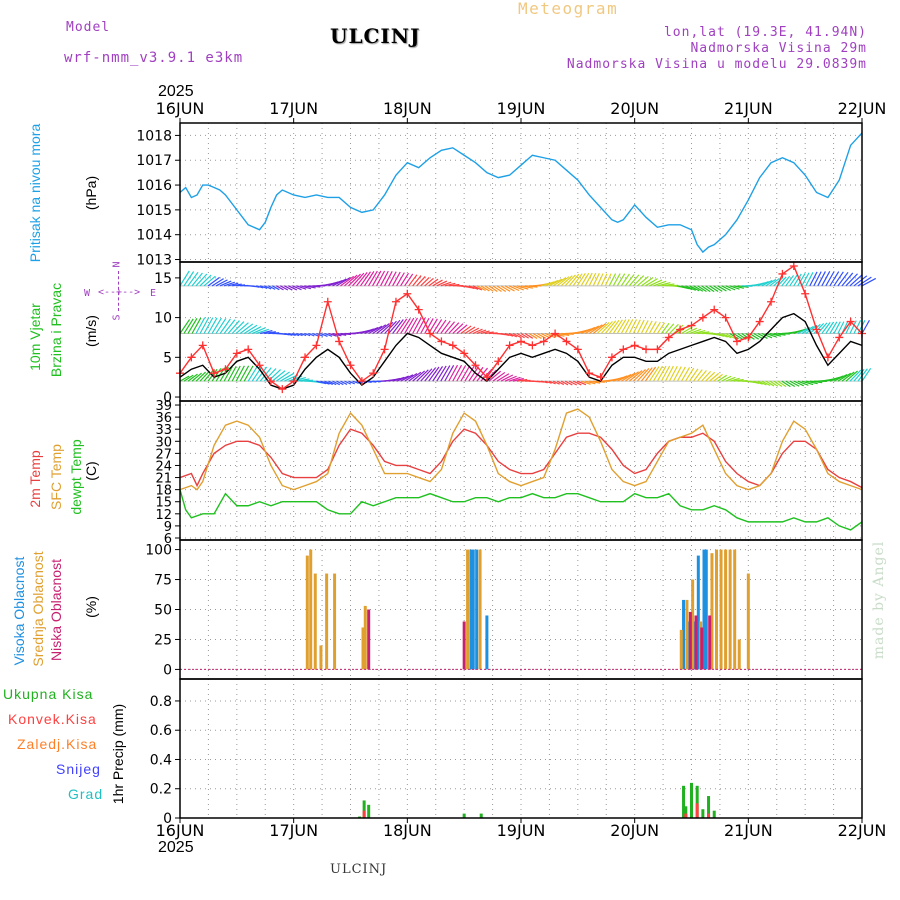  What do you see at coordinates (154, 136) in the screenshot?
I see `y-tick-label: 1018` at bounding box center [154, 136].